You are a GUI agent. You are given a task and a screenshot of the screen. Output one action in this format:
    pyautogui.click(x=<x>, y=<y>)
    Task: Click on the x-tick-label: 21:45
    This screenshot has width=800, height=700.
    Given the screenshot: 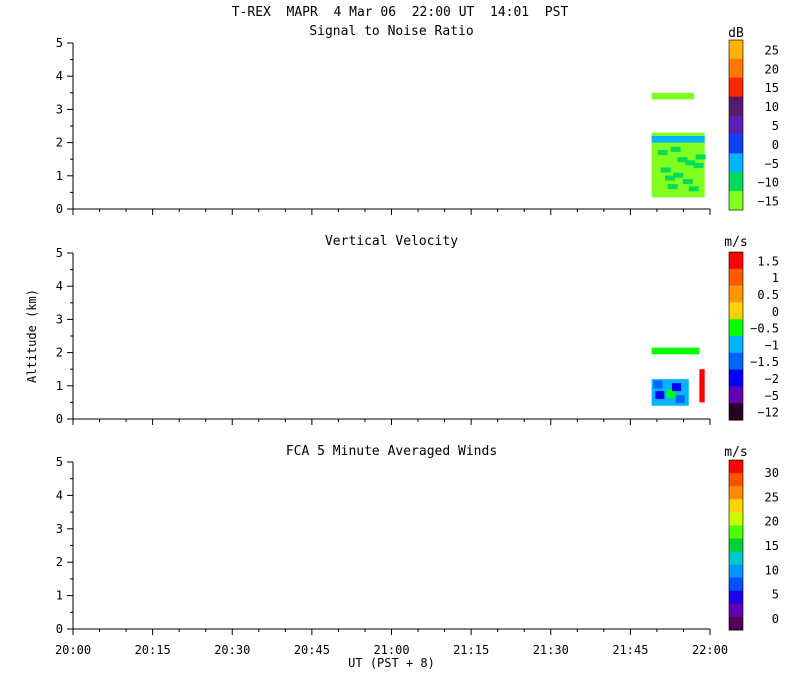 What is the action you would take?
    pyautogui.click(x=630, y=650)
    